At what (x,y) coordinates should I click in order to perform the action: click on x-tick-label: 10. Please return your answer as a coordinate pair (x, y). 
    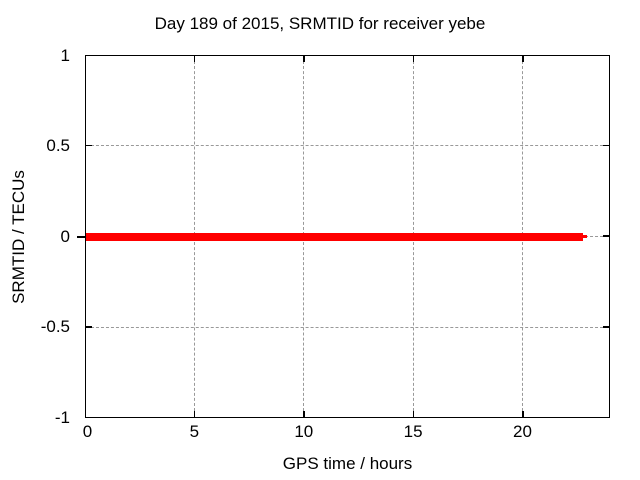
    Looking at the image, I should click on (304, 431).